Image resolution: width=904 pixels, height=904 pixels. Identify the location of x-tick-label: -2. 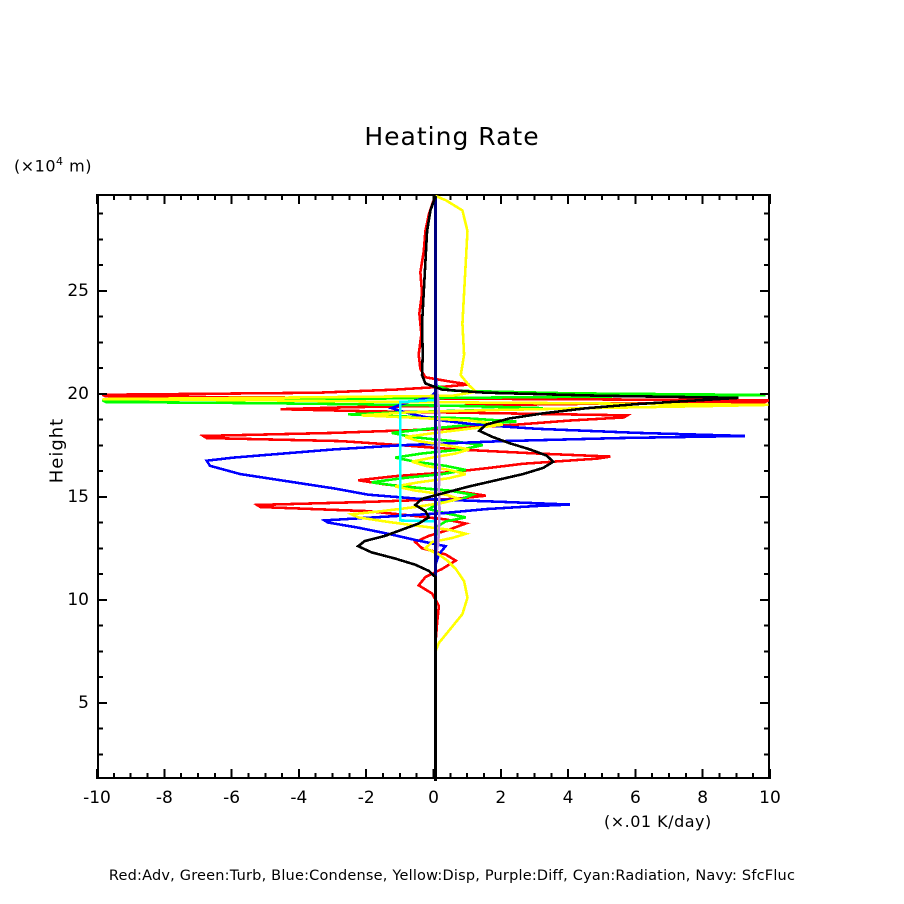
(366, 798).